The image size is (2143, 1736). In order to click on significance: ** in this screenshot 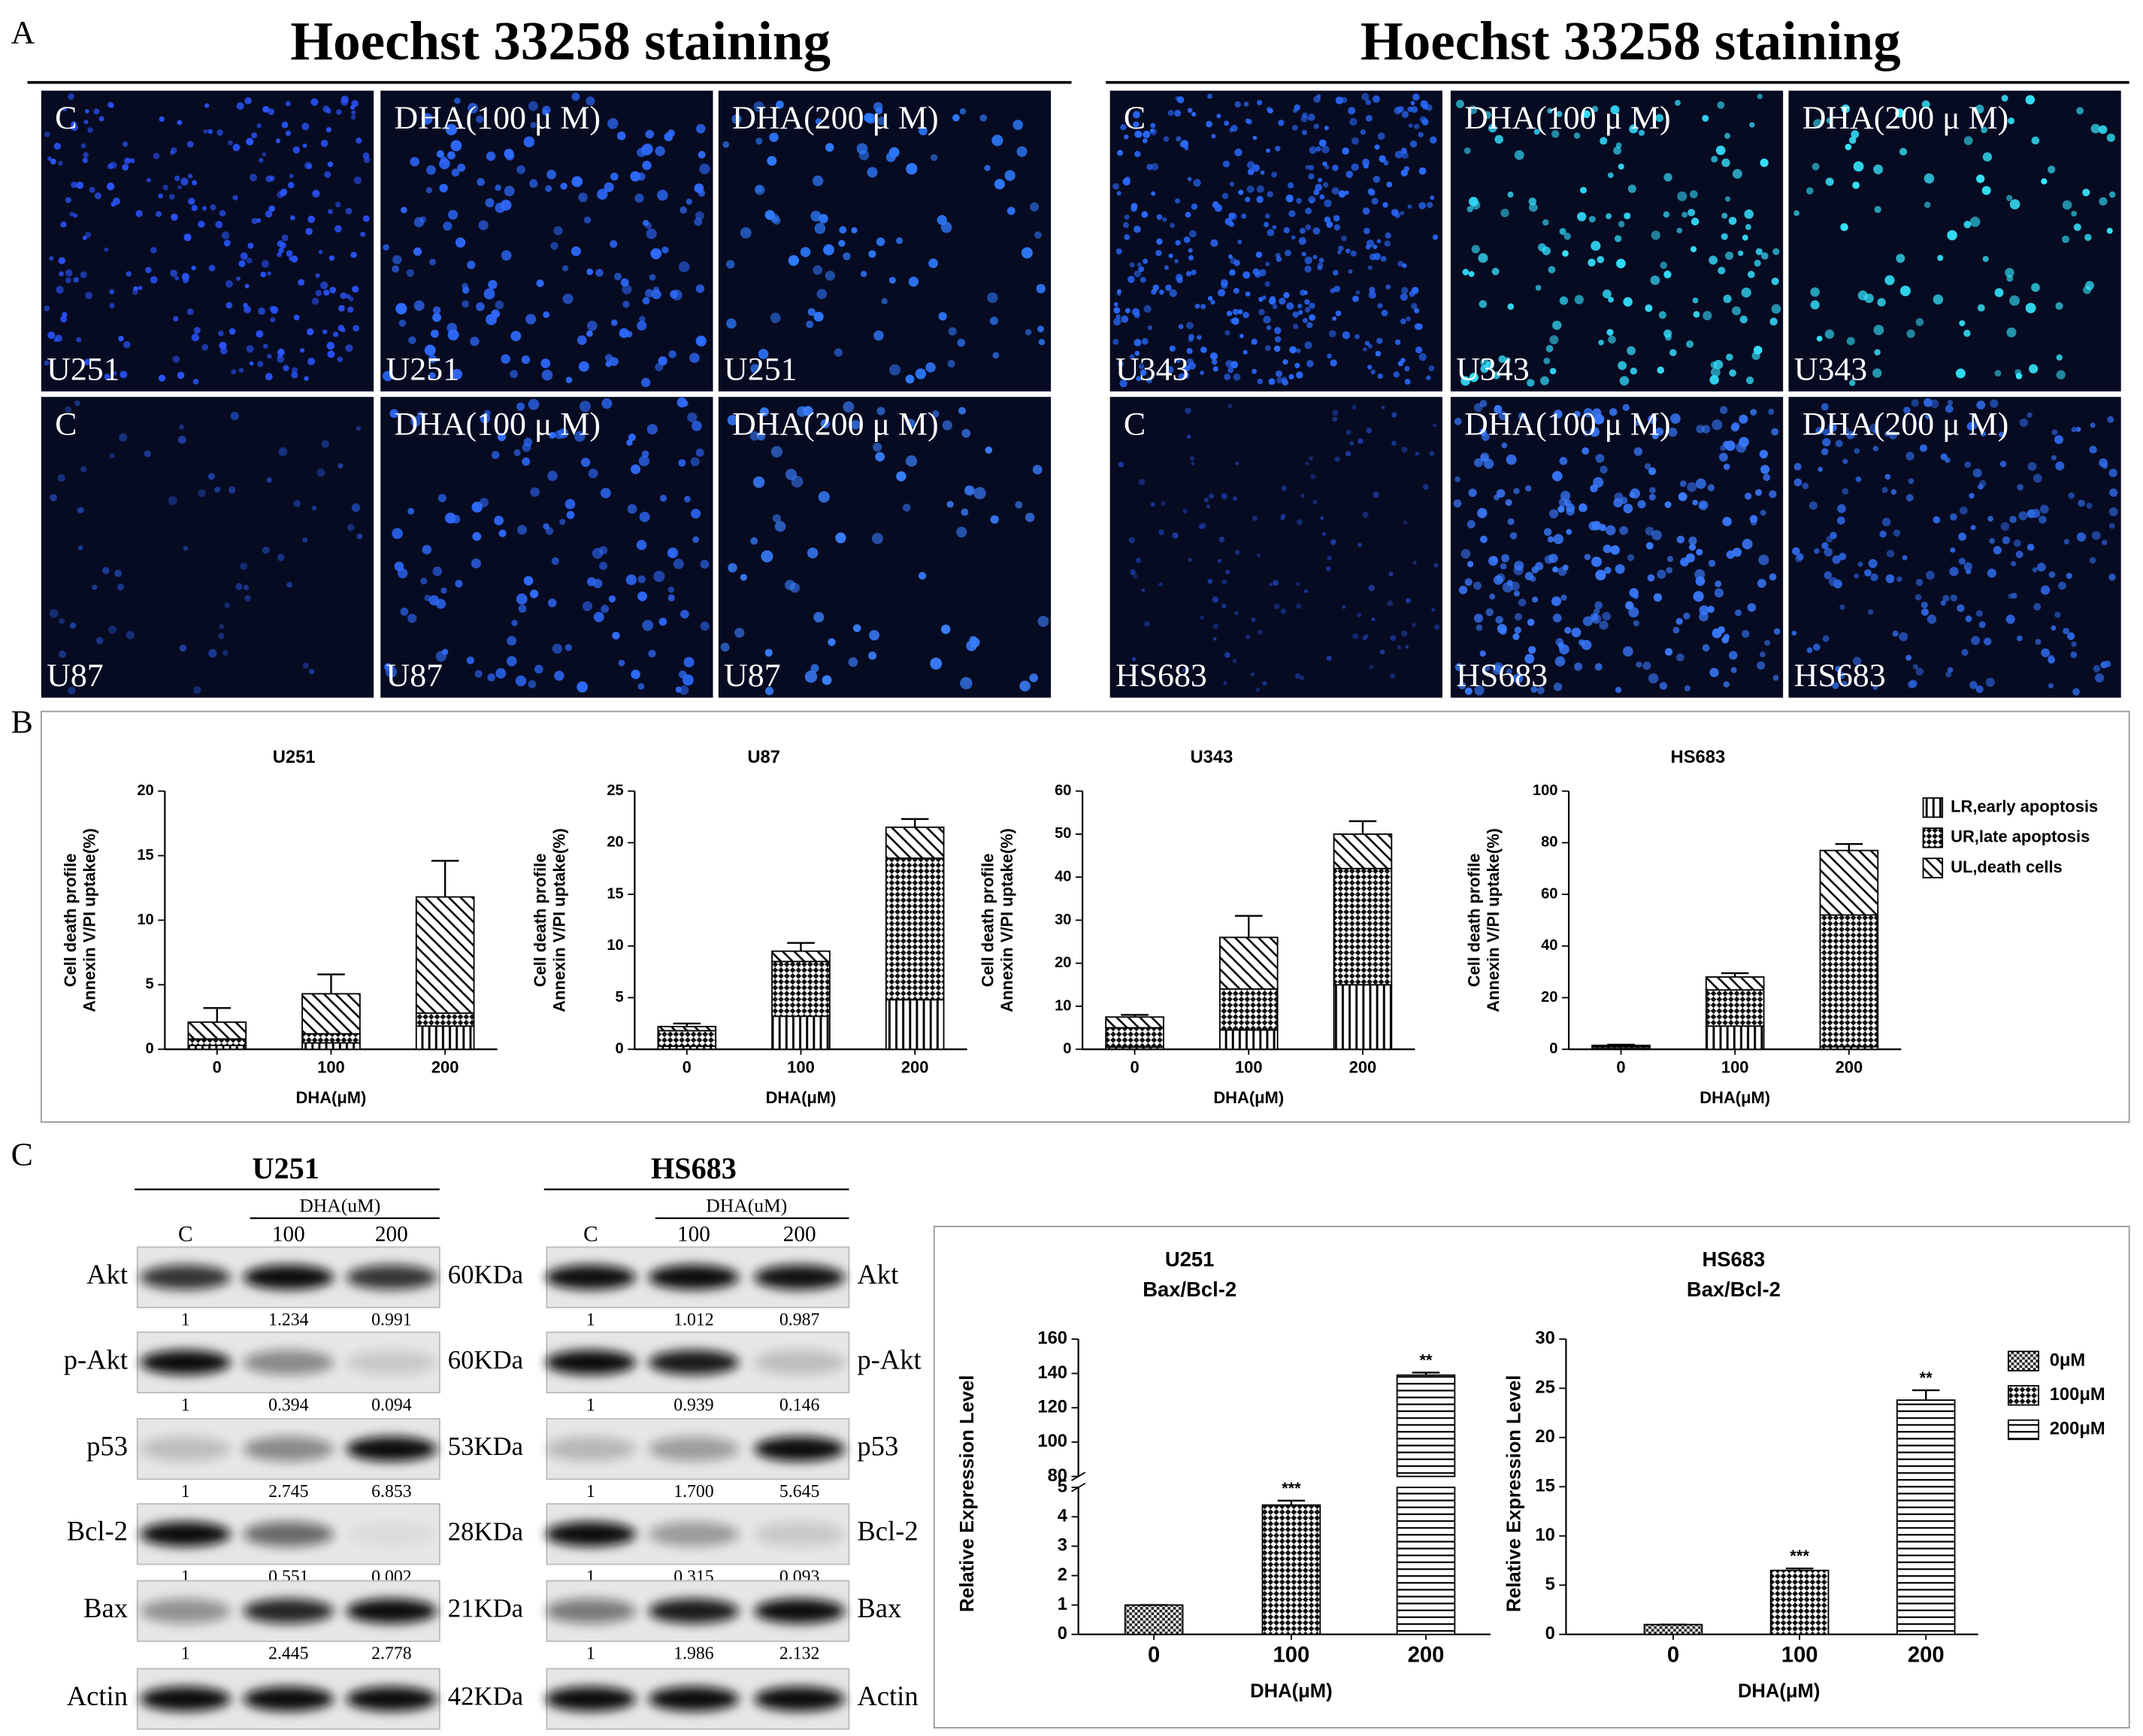, I will do `click(1926, 1378)`.